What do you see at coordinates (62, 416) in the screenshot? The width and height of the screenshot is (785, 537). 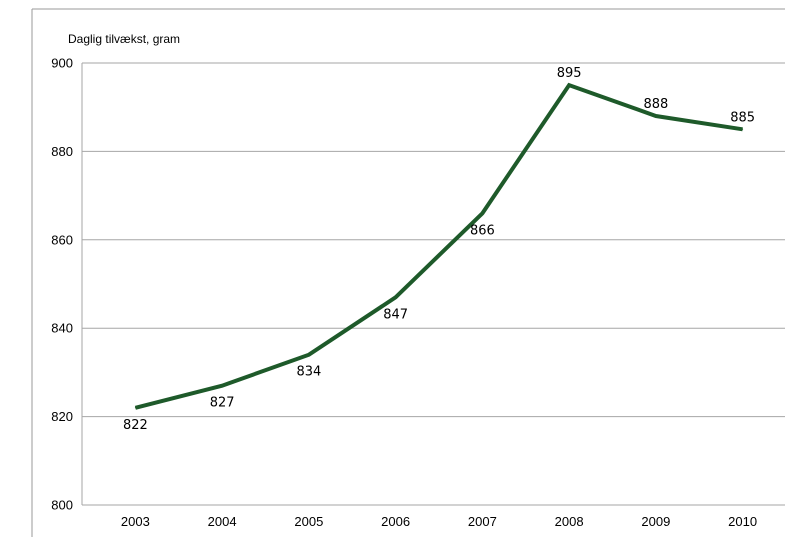 I see `y-tick-label-820: 820` at bounding box center [62, 416].